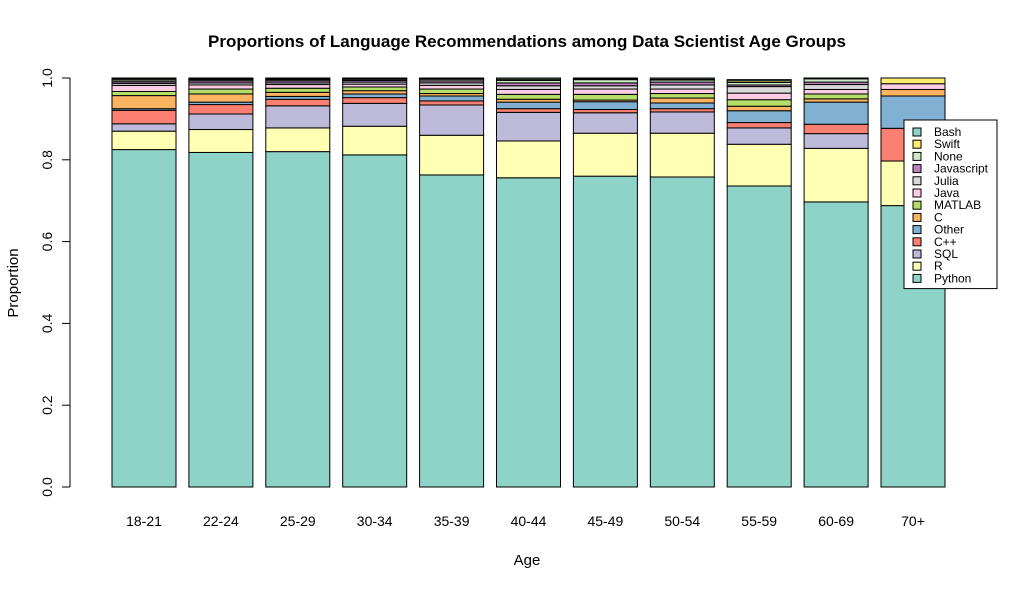 The image size is (1019, 589). I want to click on x-tick-label: 35-39, so click(452, 521).